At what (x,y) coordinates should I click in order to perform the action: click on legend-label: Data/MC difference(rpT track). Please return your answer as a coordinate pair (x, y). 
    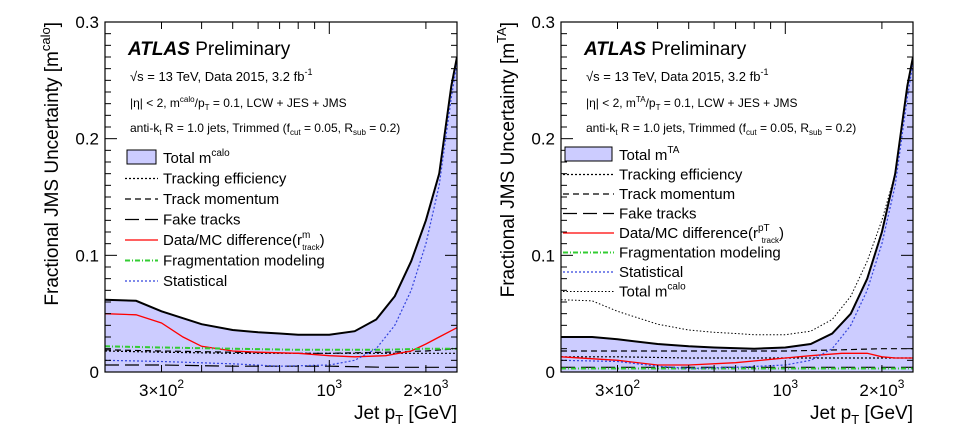
    Looking at the image, I should click on (701, 234).